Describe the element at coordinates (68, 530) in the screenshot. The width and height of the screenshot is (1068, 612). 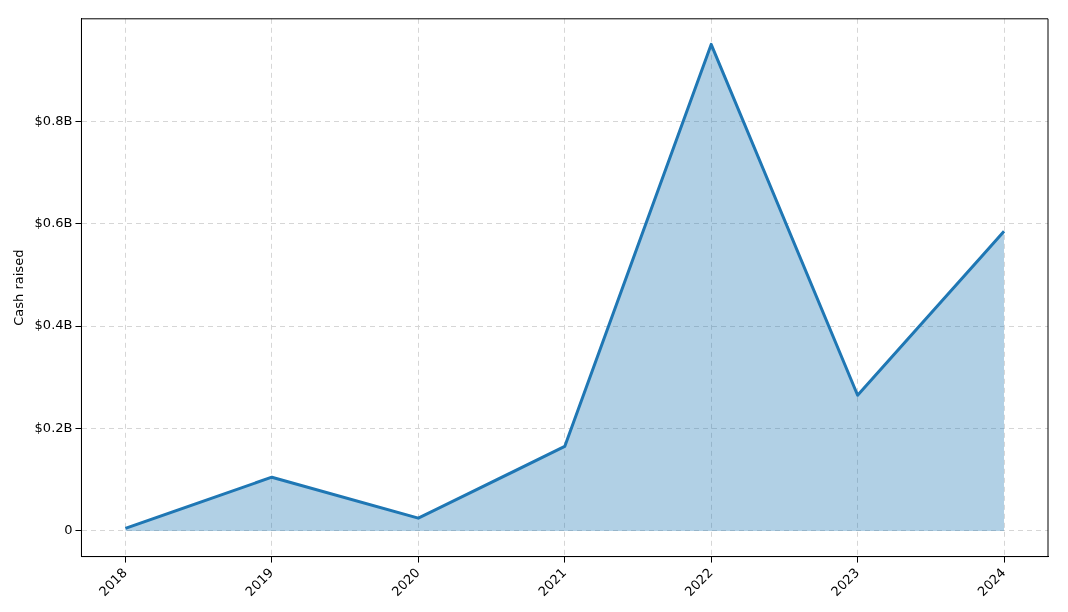
I see `y-tick-label: 0` at that location.